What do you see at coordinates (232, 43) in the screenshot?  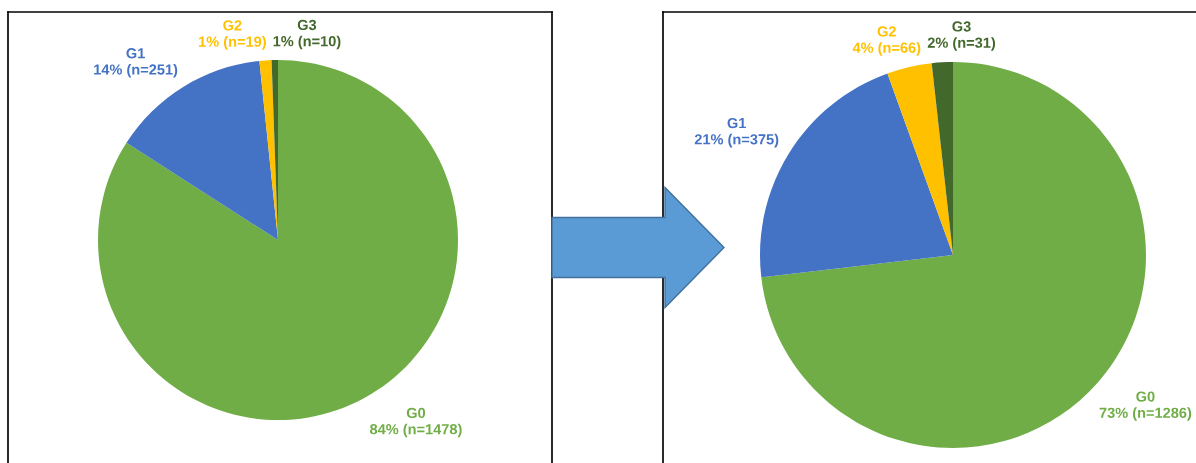 I see `data-label: 1% (n=19)` at bounding box center [232, 43].